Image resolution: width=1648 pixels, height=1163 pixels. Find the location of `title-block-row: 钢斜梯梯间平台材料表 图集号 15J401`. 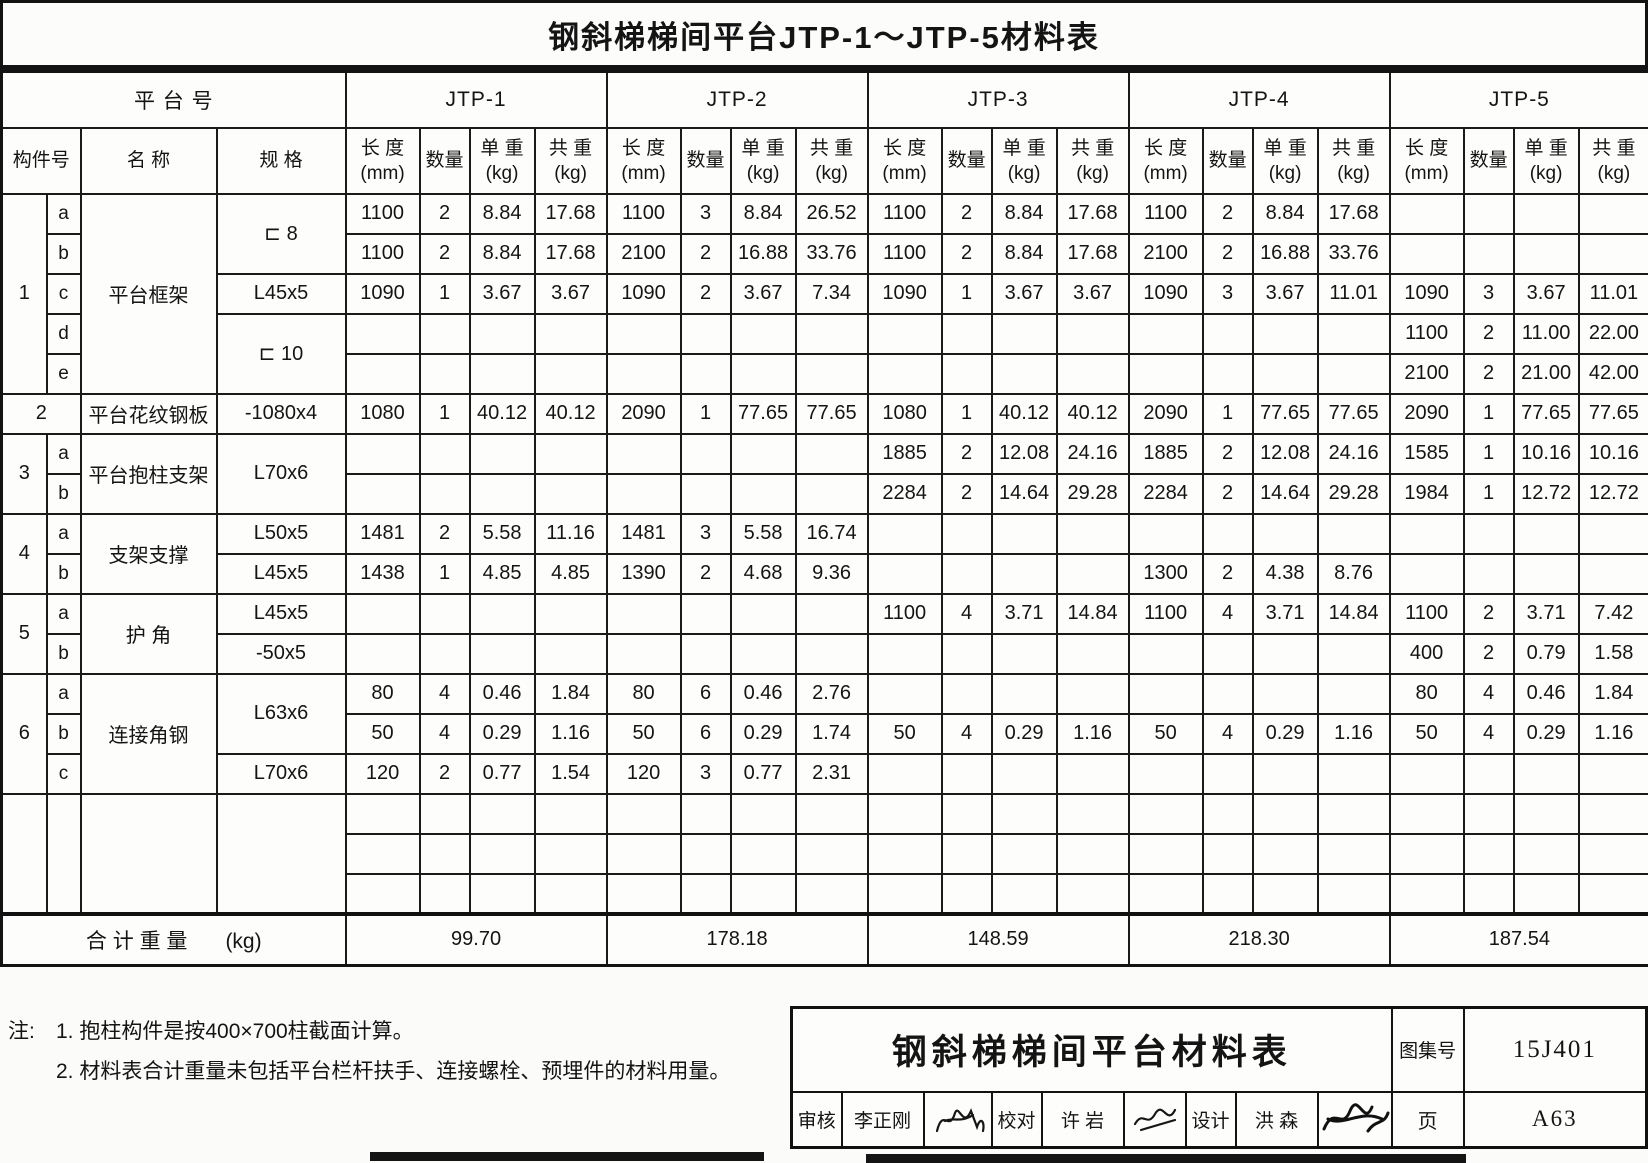

title-block-row: 钢斜梯梯间平台材料表 图集号 15J401 is located at coordinates (1219, 1049).